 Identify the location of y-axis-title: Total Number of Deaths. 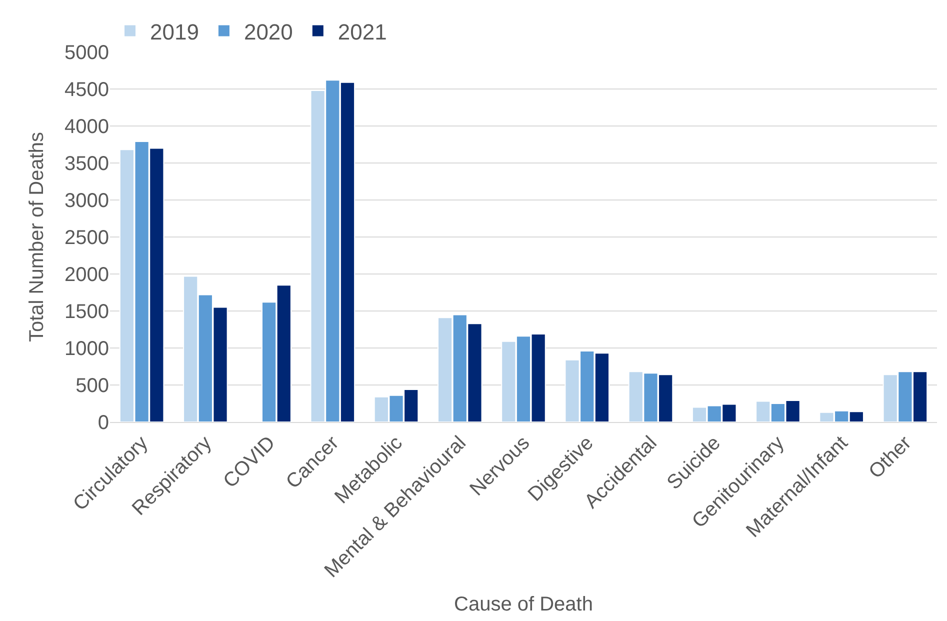
(37, 237).